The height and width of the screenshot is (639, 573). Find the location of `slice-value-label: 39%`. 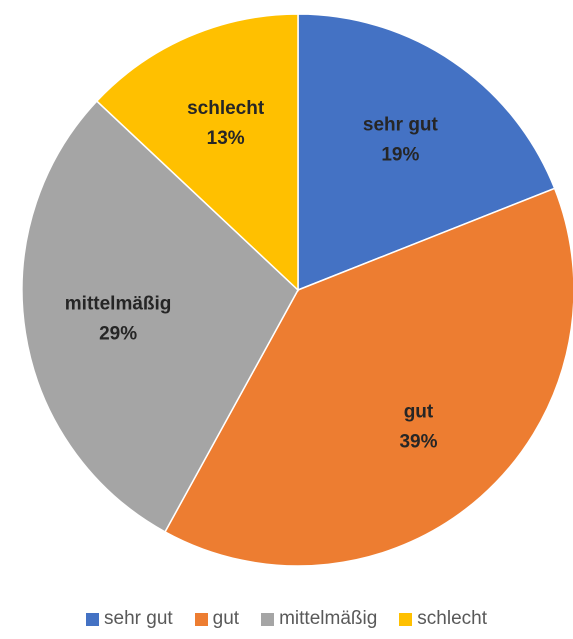

slice-value-label: 39% is located at coordinates (418, 442).